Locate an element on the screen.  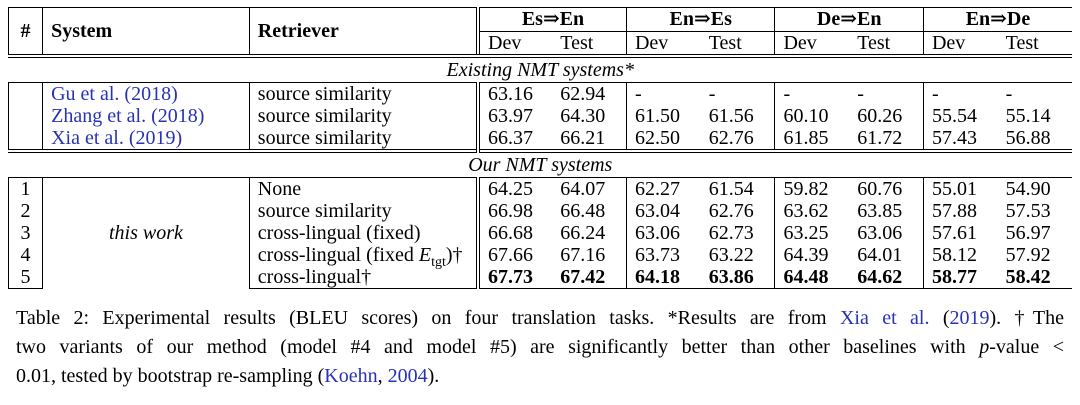
score-cell: 63.86 is located at coordinates (737, 277).